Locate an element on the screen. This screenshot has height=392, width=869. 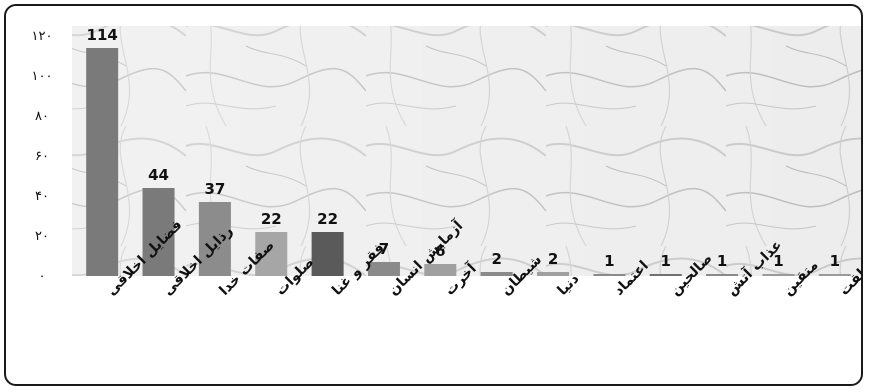
data-label: 7 is located at coordinates (384, 249).